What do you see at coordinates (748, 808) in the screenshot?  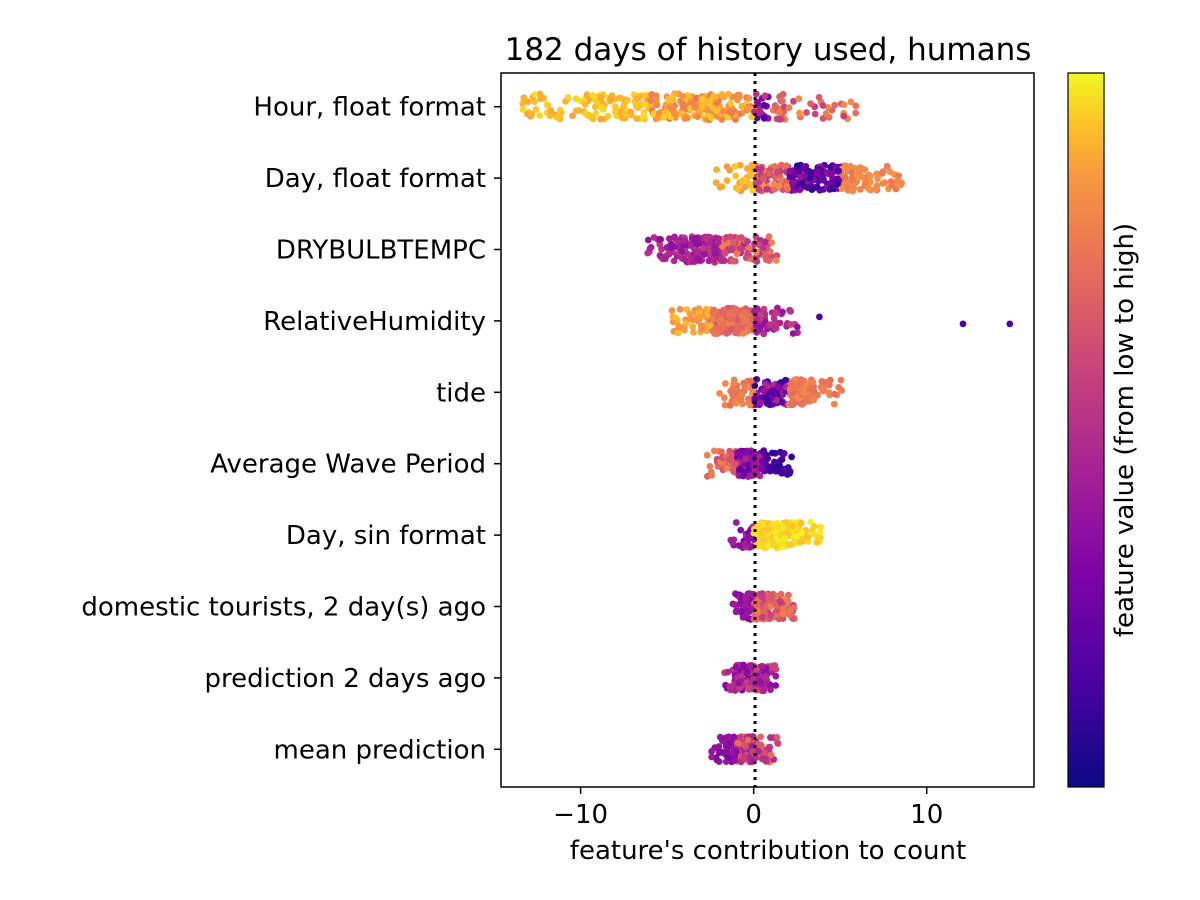 I see `x-axis: −10 0 10` at bounding box center [748, 808].